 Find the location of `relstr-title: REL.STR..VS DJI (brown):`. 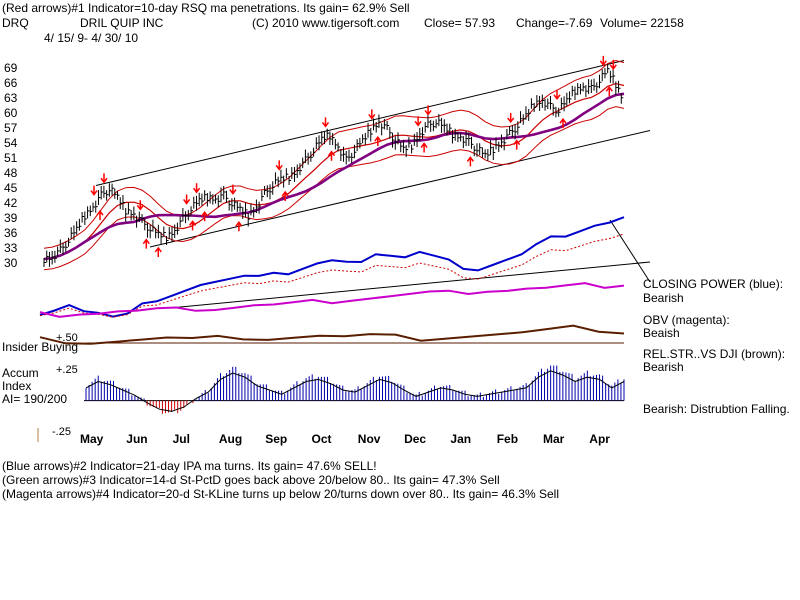

relstr-title: REL.STR..VS DJI (brown): is located at coordinates (714, 354).